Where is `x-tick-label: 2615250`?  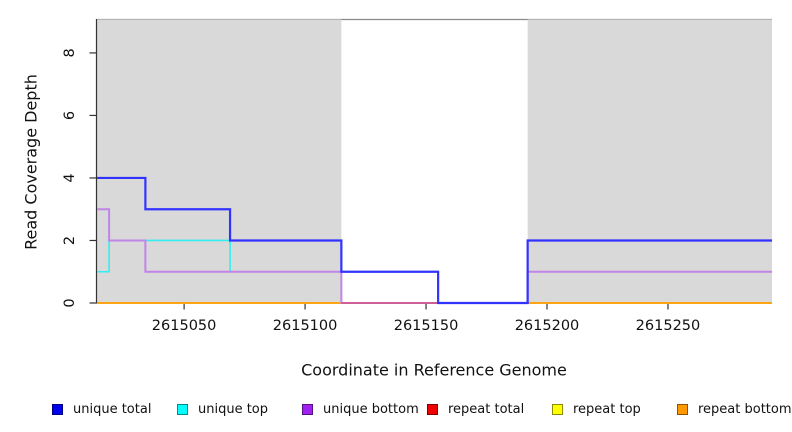 x-tick-label: 2615250 is located at coordinates (668, 326).